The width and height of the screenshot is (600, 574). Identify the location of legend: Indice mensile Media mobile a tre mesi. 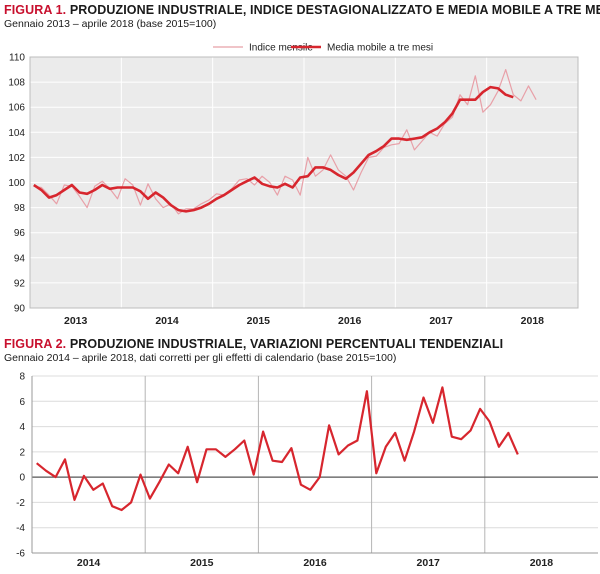
(323, 48).